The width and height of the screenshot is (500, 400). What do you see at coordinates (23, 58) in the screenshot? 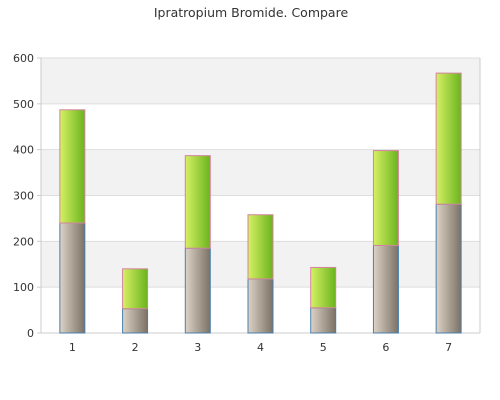
I see `y-tick-label: 600` at bounding box center [23, 58].